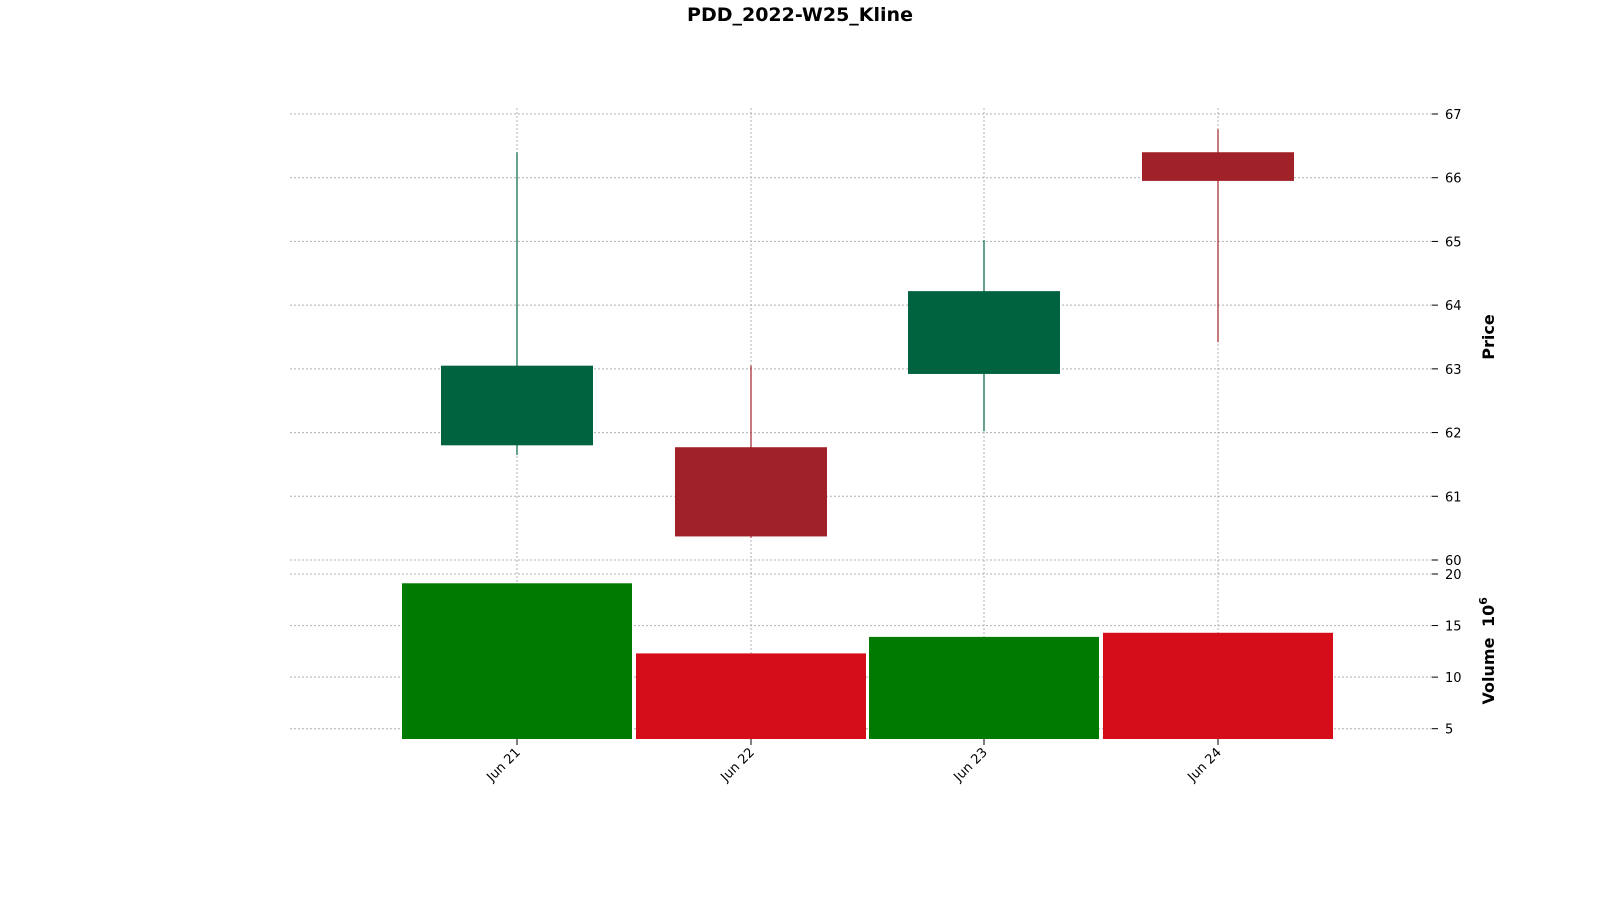  Describe the element at coordinates (1205, 765) in the screenshot. I see `x-tick-label: Jun 24` at that location.